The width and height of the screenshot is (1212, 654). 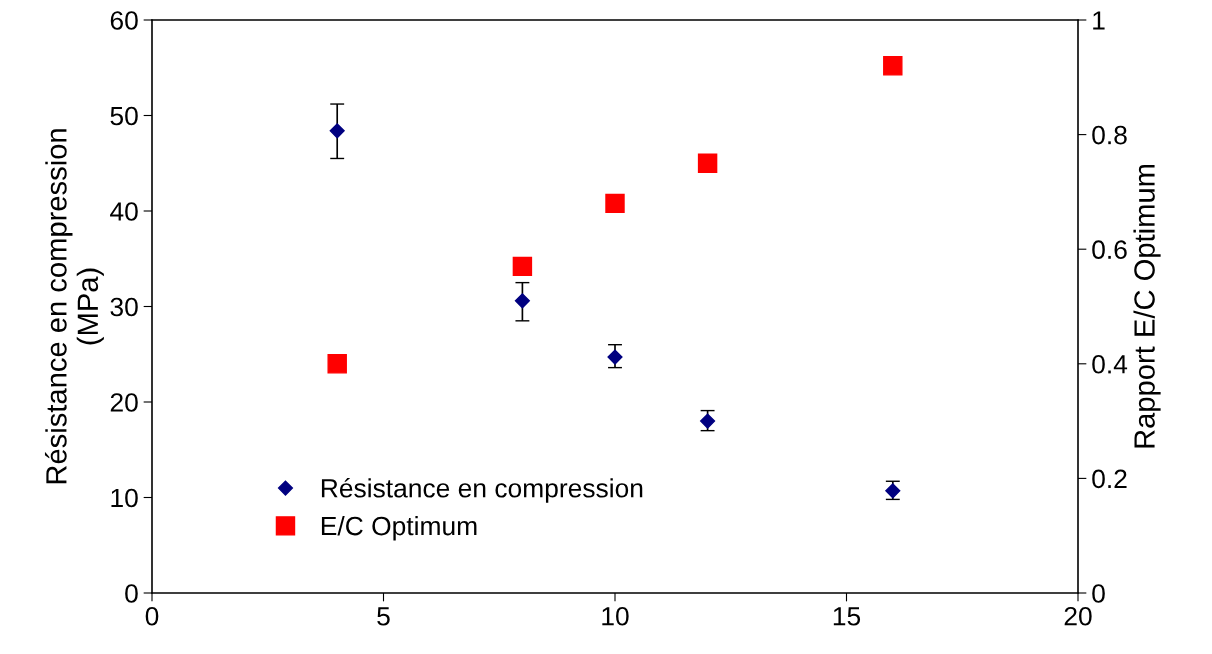 I want to click on legend-label: E/C Optimum, so click(x=399, y=528).